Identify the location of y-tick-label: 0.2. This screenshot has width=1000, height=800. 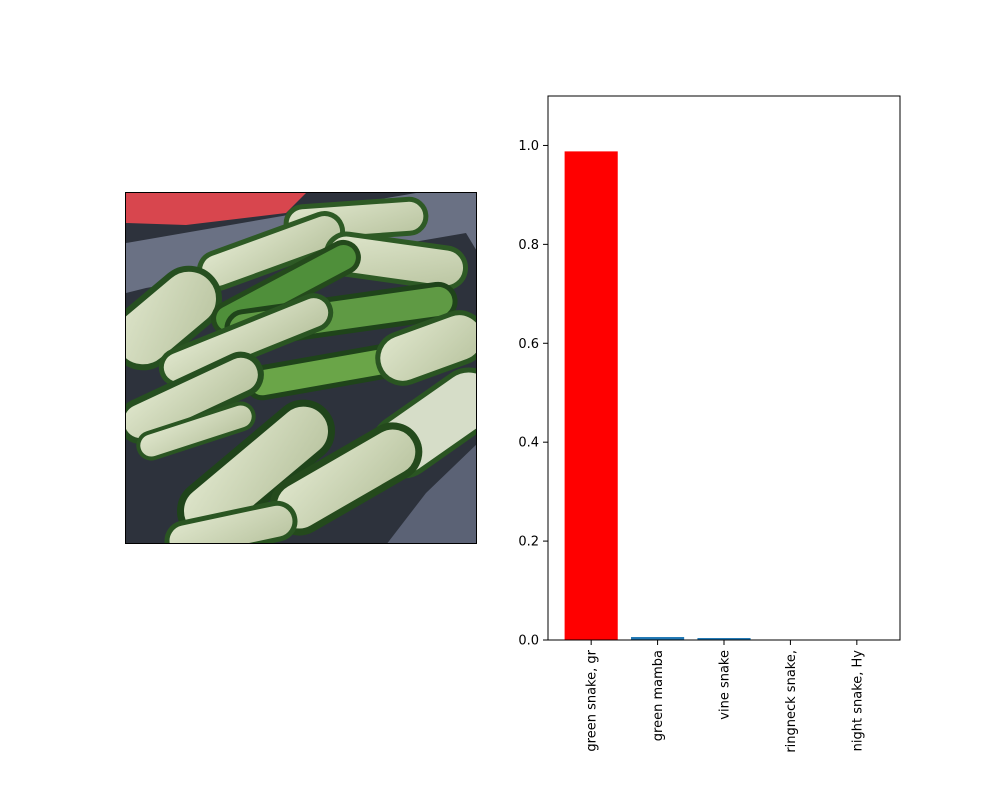
(528, 542).